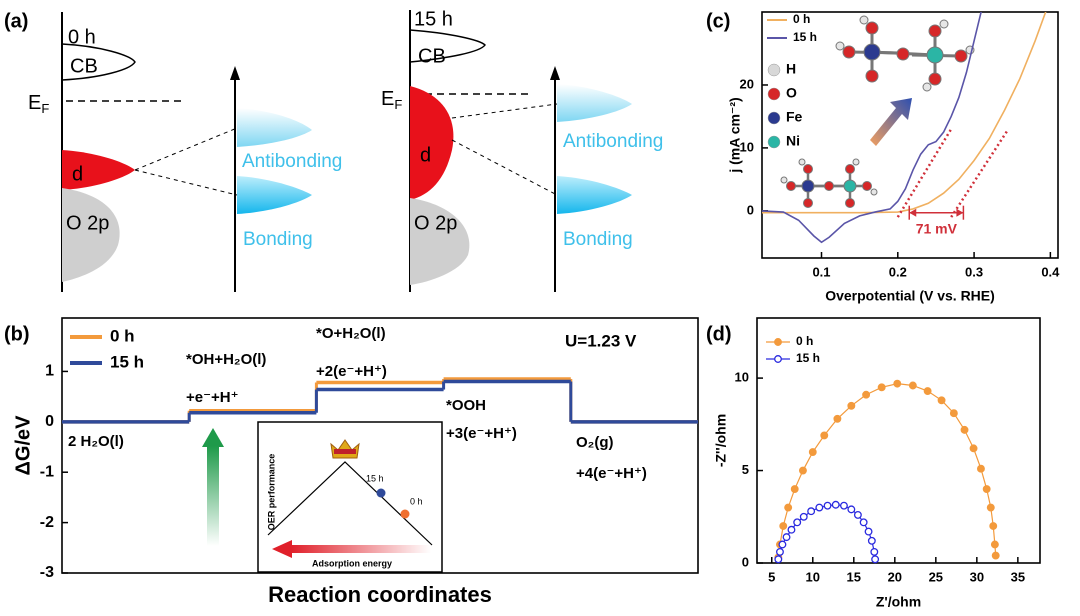  What do you see at coordinates (416, 501) in the screenshot?
I see `inset-point-label: 0 h` at bounding box center [416, 501].